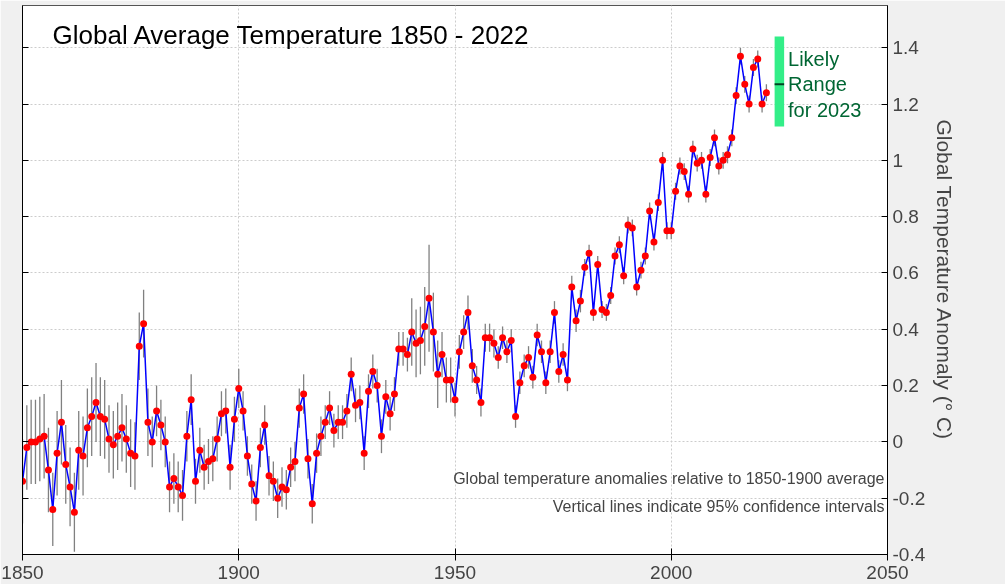 The image size is (1005, 584). Describe the element at coordinates (455, 572) in the screenshot. I see `x-tick-label: 1950` at that location.